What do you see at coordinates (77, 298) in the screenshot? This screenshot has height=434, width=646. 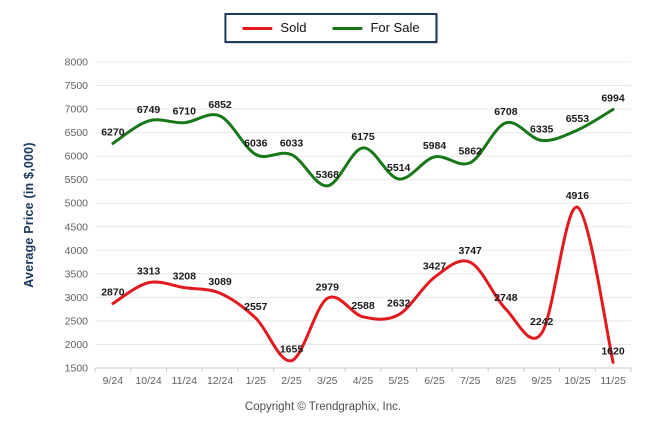 I see `y-tick-label: 3000` at bounding box center [77, 298].